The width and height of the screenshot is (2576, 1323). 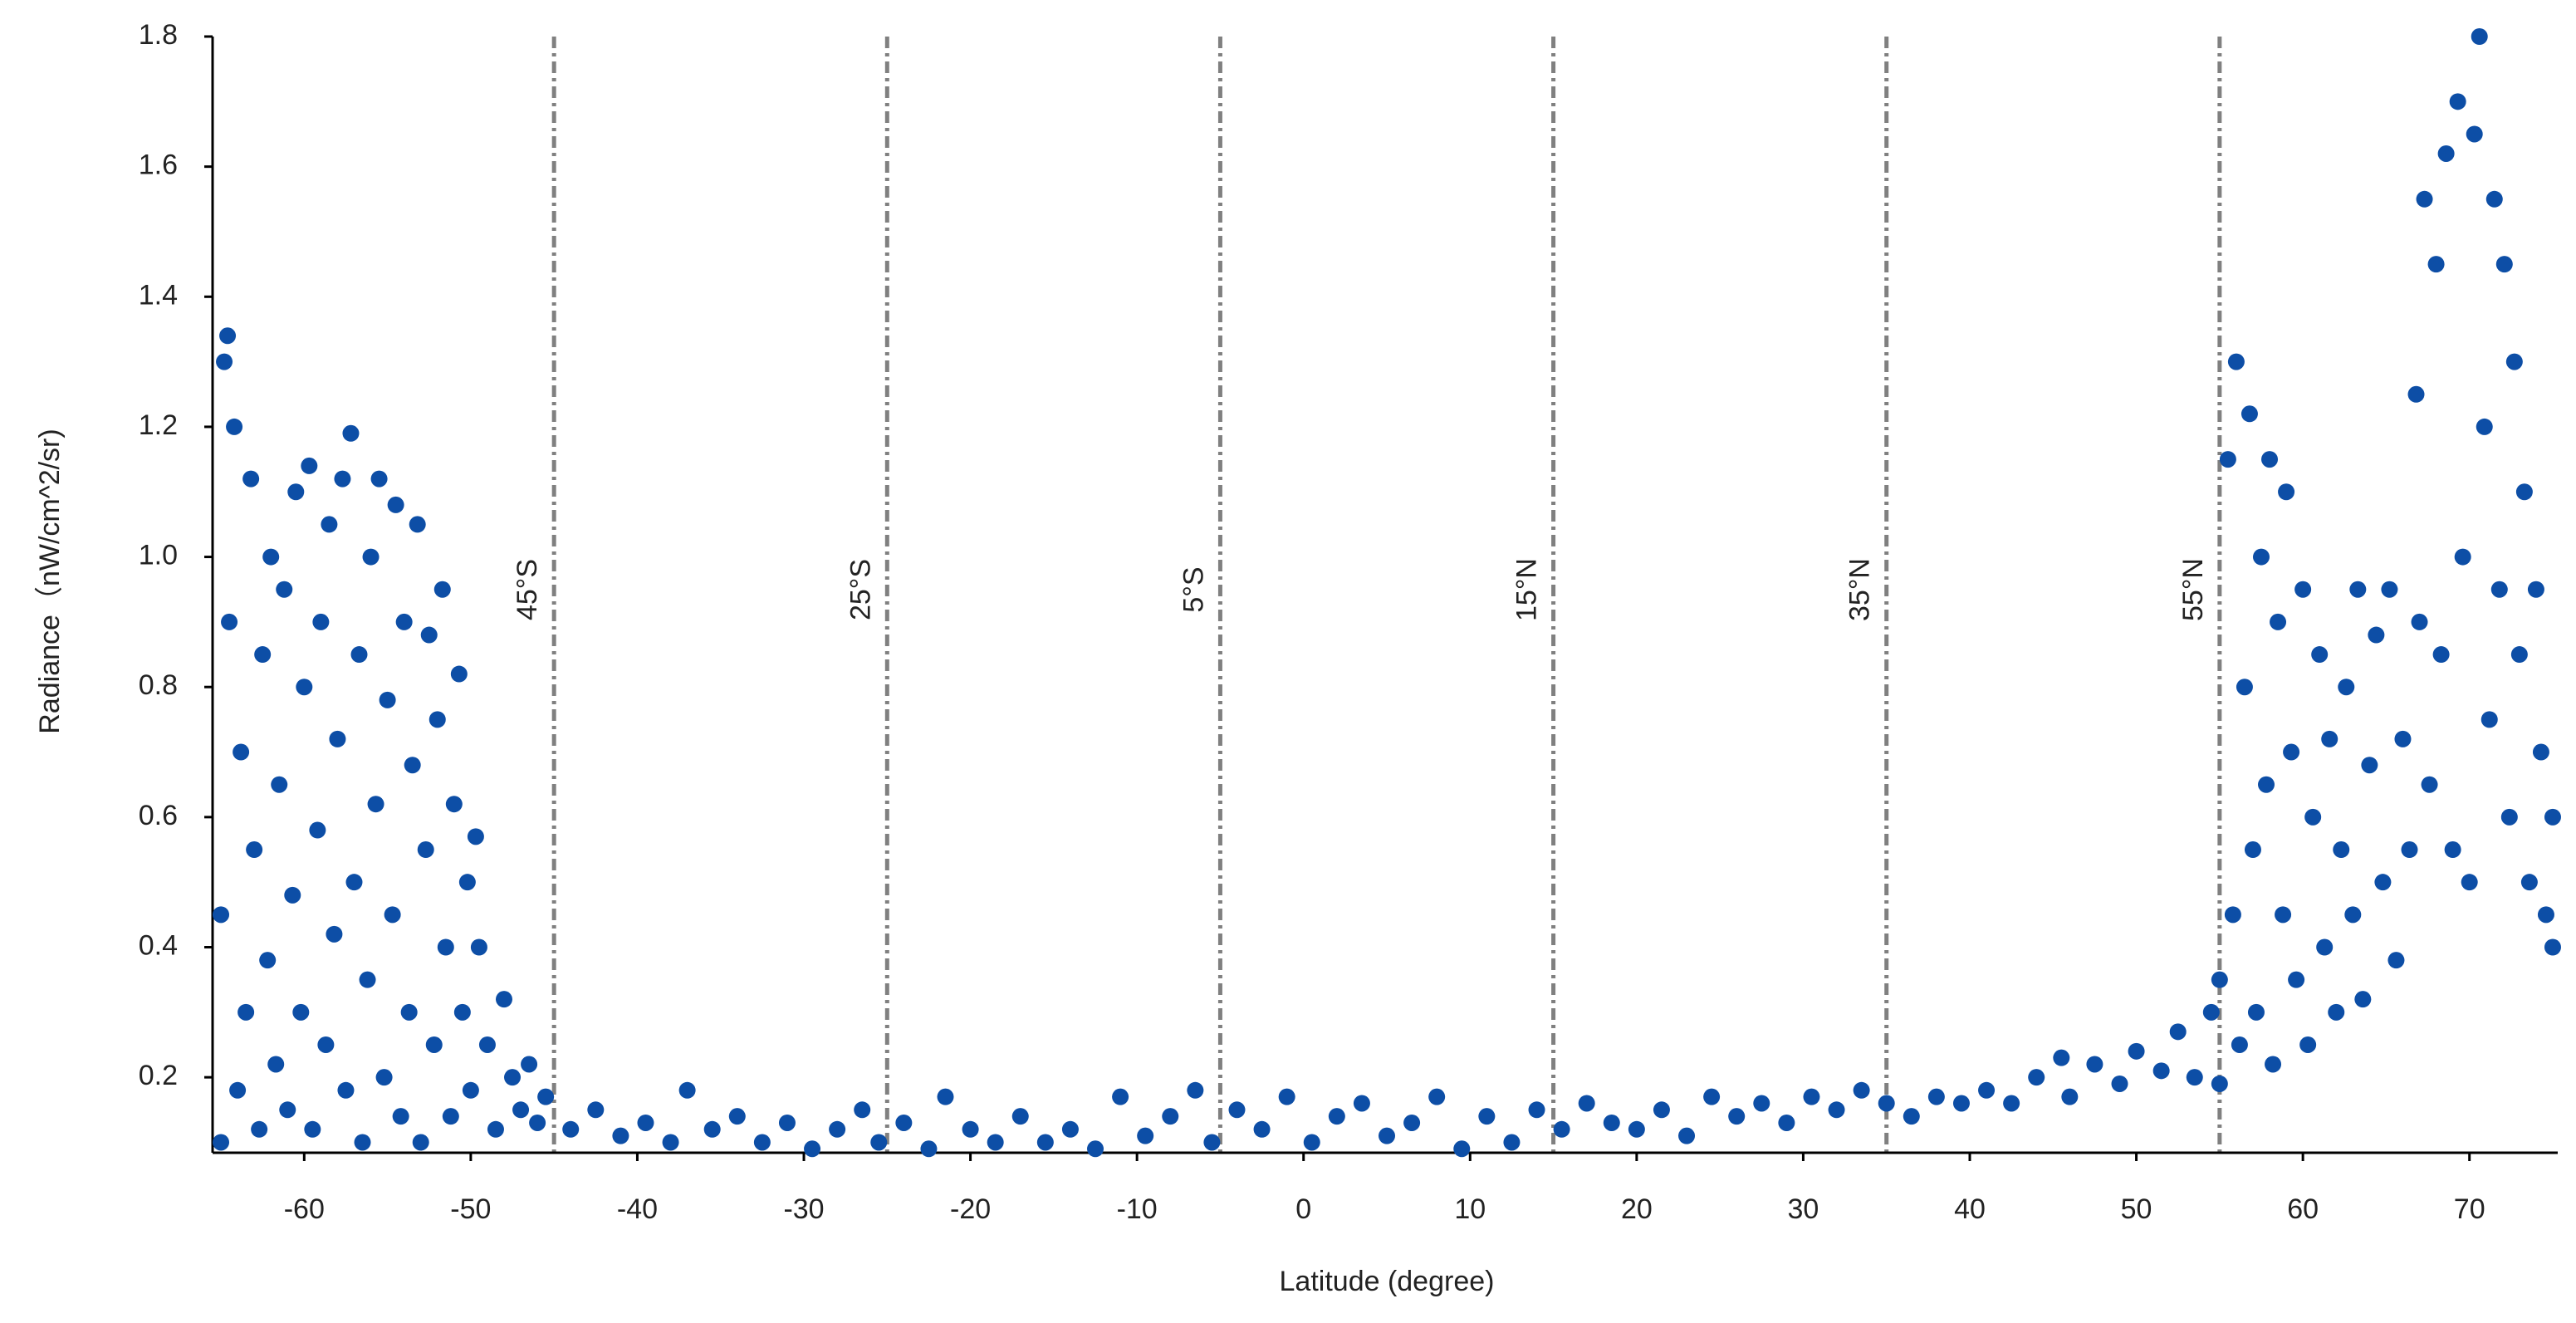 What do you see at coordinates (1860, 589) in the screenshot?
I see `reference-label: 35°N` at bounding box center [1860, 589].